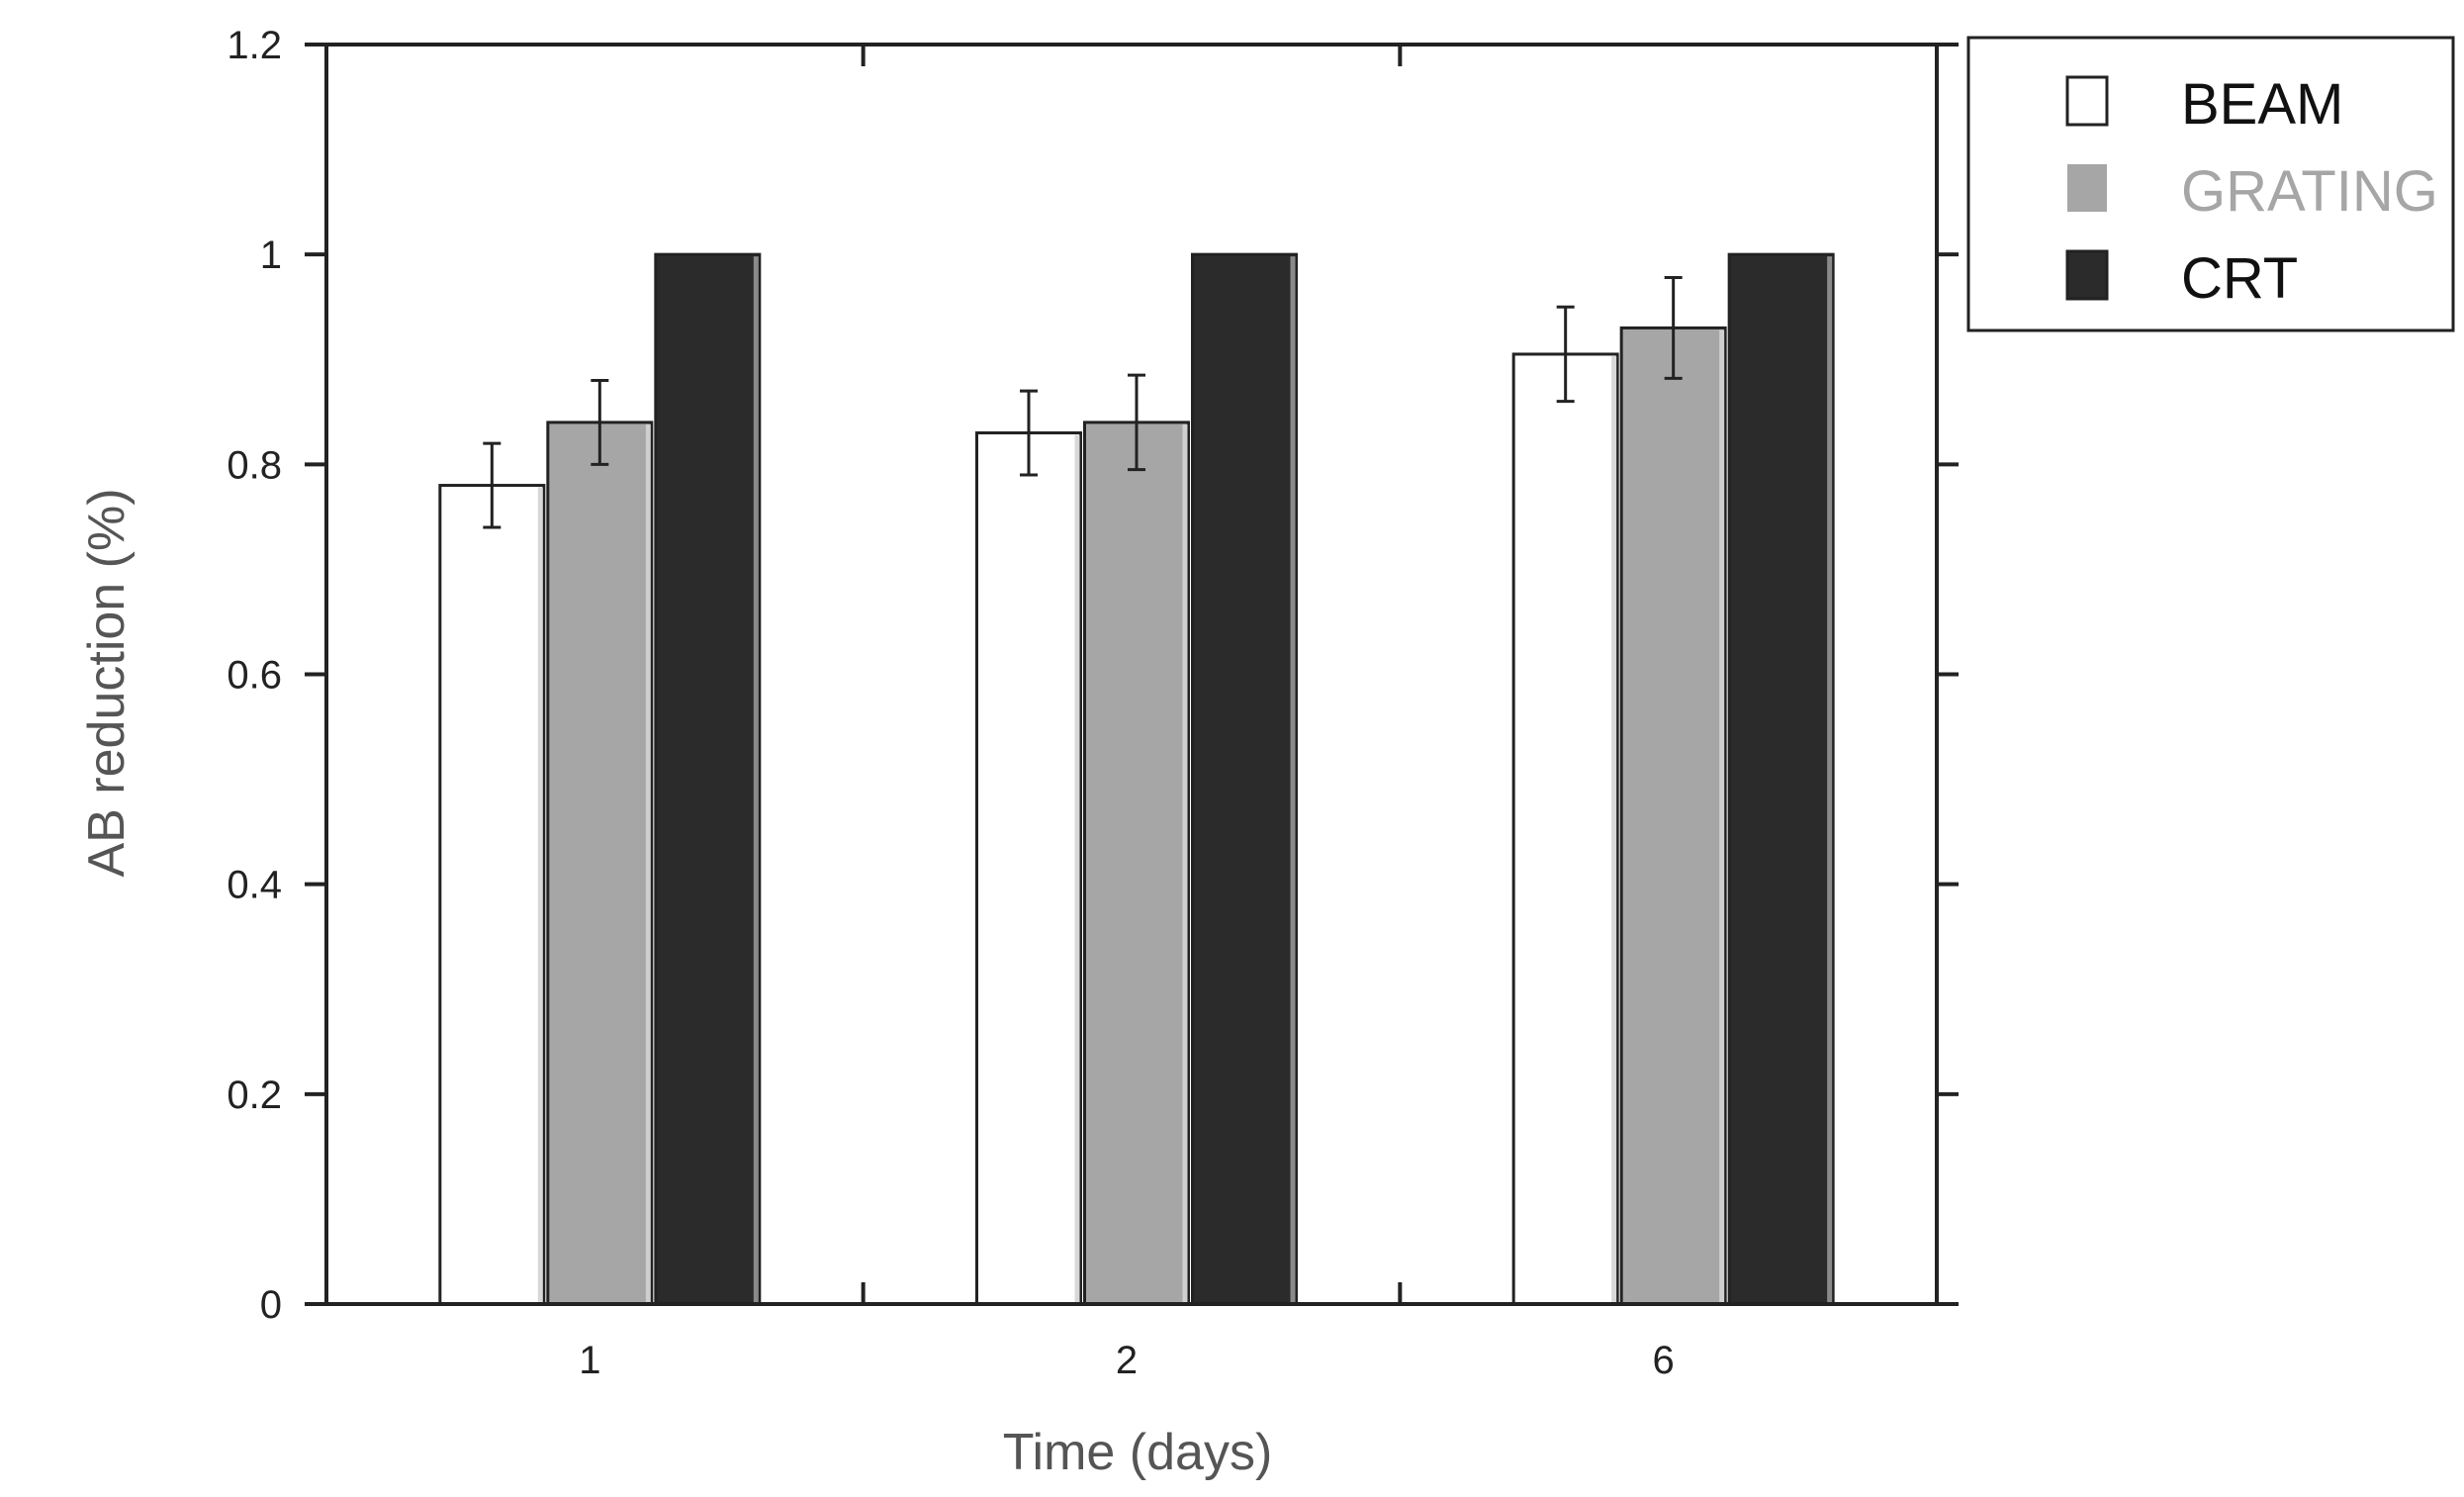 The width and height of the screenshot is (2464, 1497). Describe the element at coordinates (254, 885) in the screenshot. I see `y-tick-label-2: 0.4` at that location.